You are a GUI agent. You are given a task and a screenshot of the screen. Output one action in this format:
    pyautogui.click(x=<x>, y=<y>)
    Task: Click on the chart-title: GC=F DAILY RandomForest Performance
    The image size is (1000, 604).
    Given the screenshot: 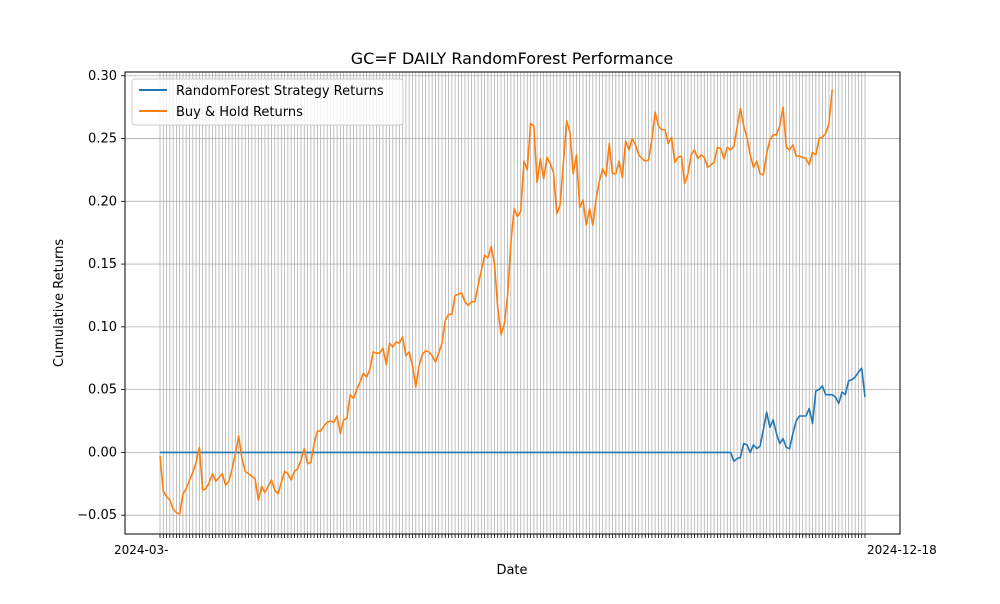 What is the action you would take?
    pyautogui.click(x=512, y=58)
    